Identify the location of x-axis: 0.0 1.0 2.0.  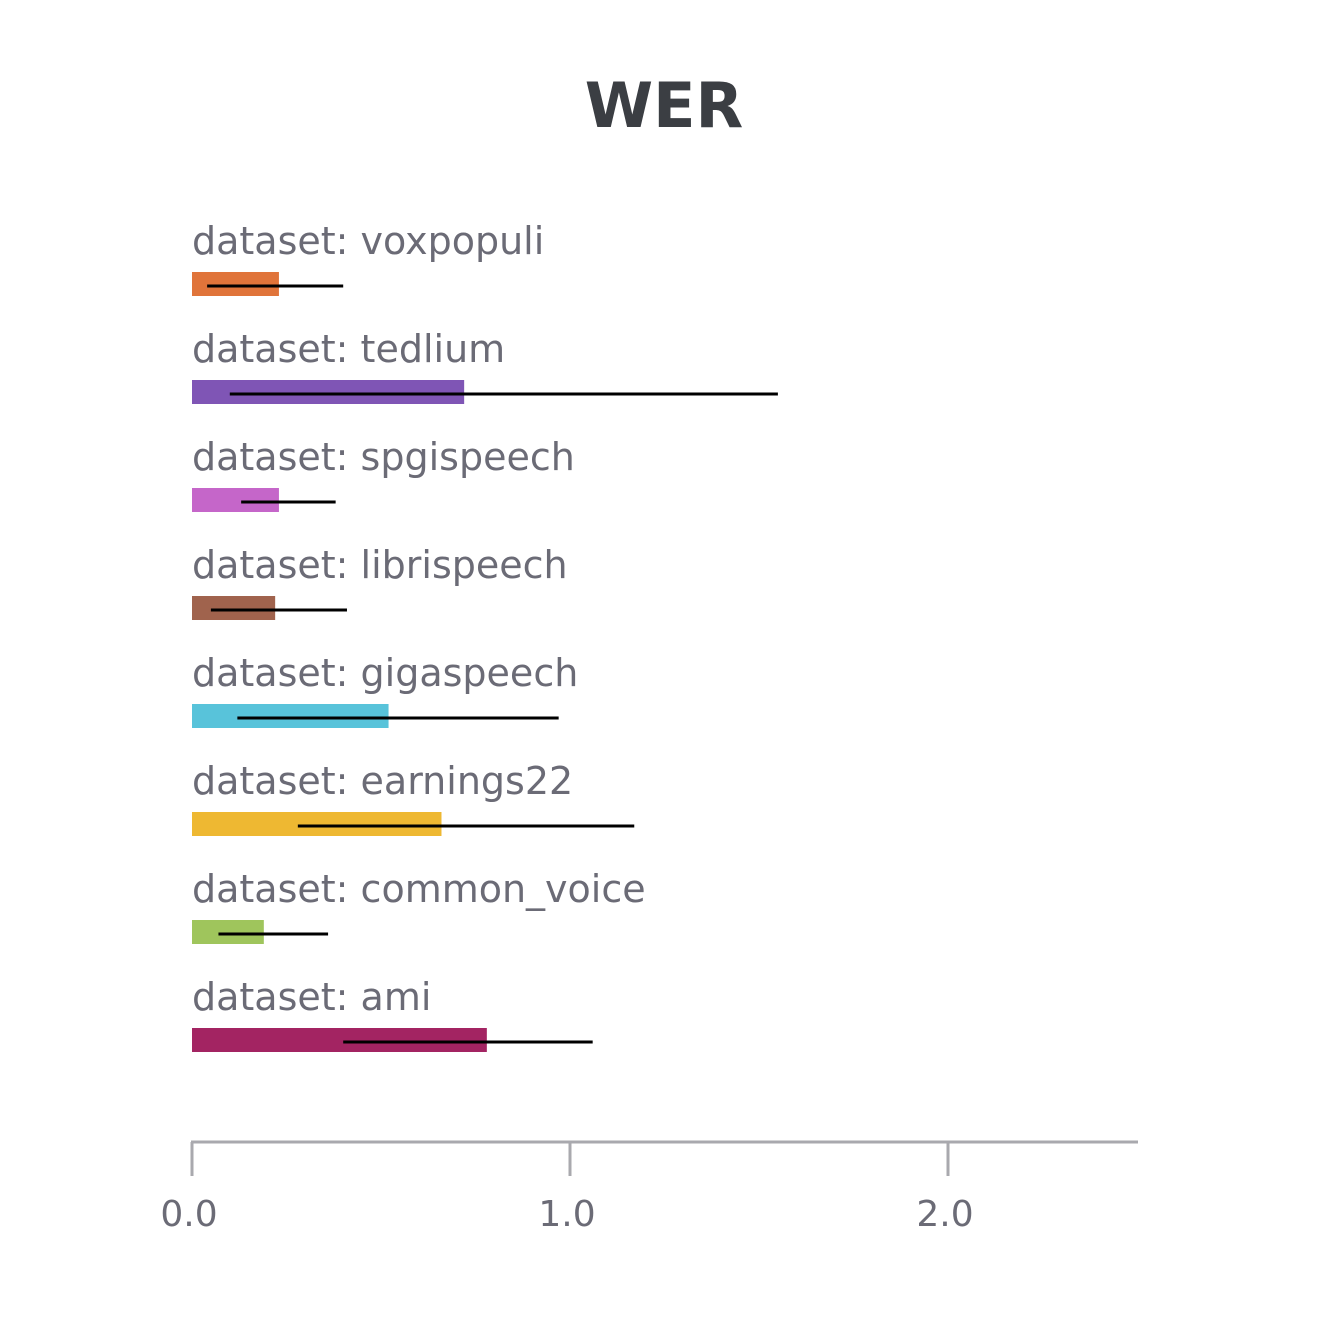
(649, 1187).